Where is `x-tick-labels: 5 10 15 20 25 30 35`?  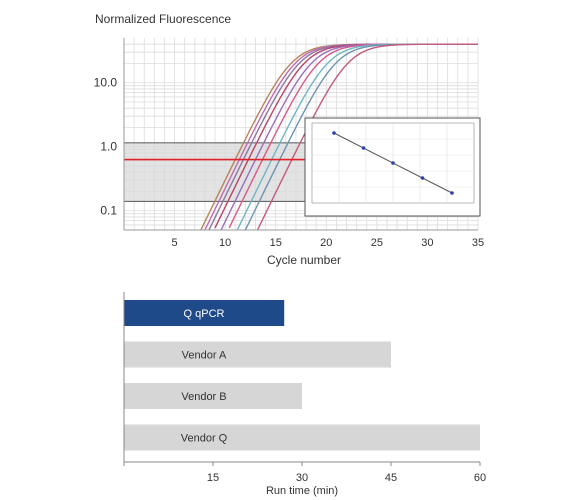 x-tick-labels: 5 10 15 20 25 30 35 is located at coordinates (328, 243).